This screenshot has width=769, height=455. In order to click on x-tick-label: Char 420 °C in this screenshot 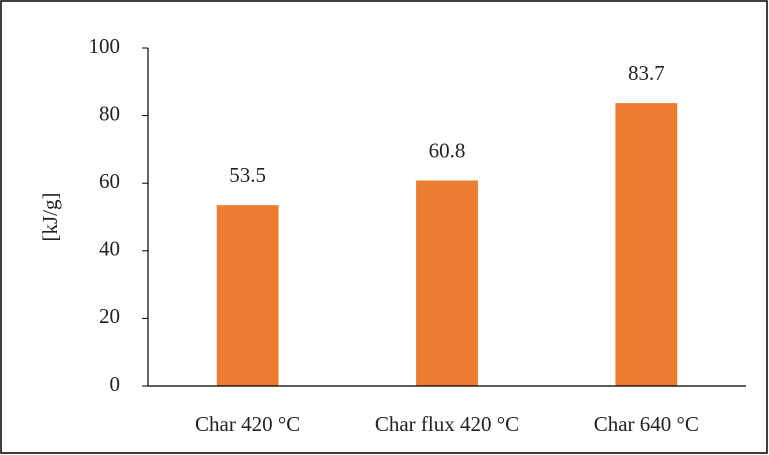, I will do `click(247, 424)`.